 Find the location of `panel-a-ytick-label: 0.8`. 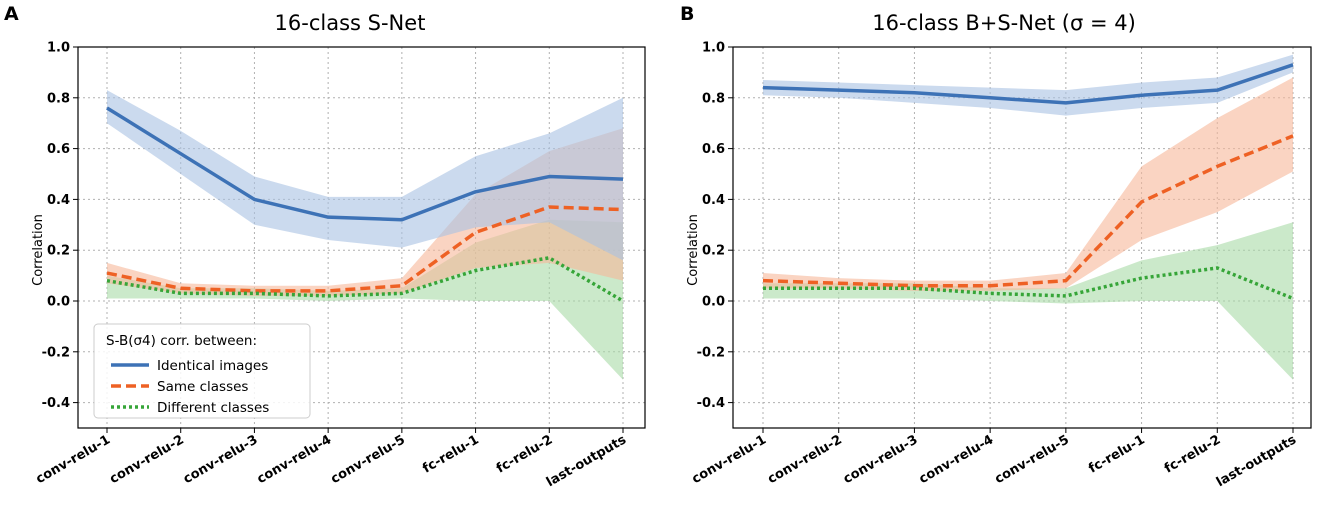

panel-a-ytick-label: 0.8 is located at coordinates (58, 98).